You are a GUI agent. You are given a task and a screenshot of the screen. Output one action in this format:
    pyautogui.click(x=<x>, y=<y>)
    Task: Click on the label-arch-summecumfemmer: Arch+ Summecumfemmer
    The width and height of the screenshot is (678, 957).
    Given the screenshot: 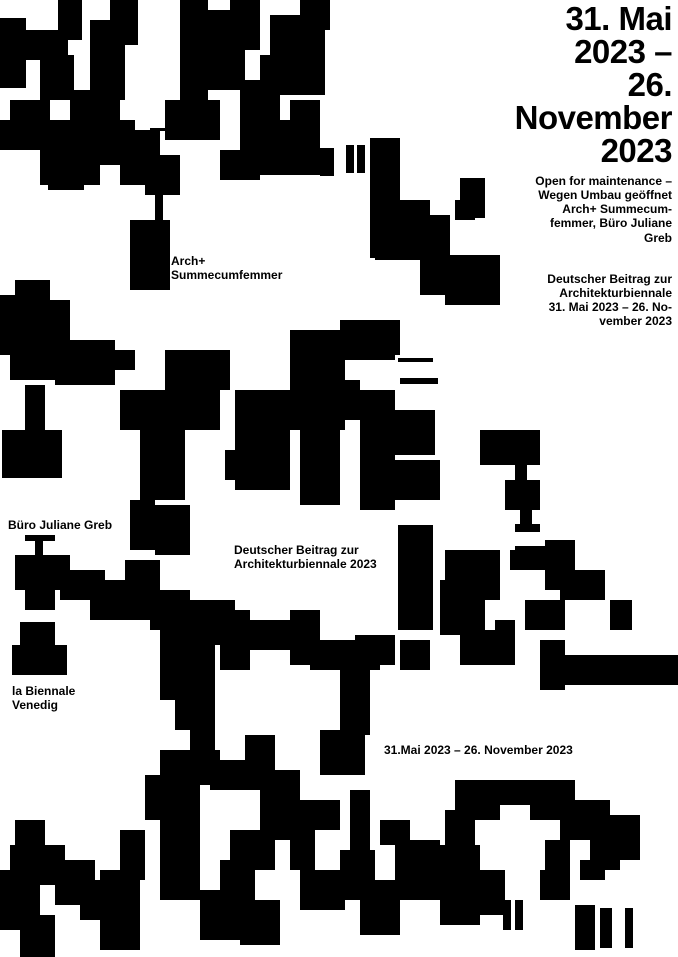 What is the action you would take?
    pyautogui.click(x=227, y=268)
    